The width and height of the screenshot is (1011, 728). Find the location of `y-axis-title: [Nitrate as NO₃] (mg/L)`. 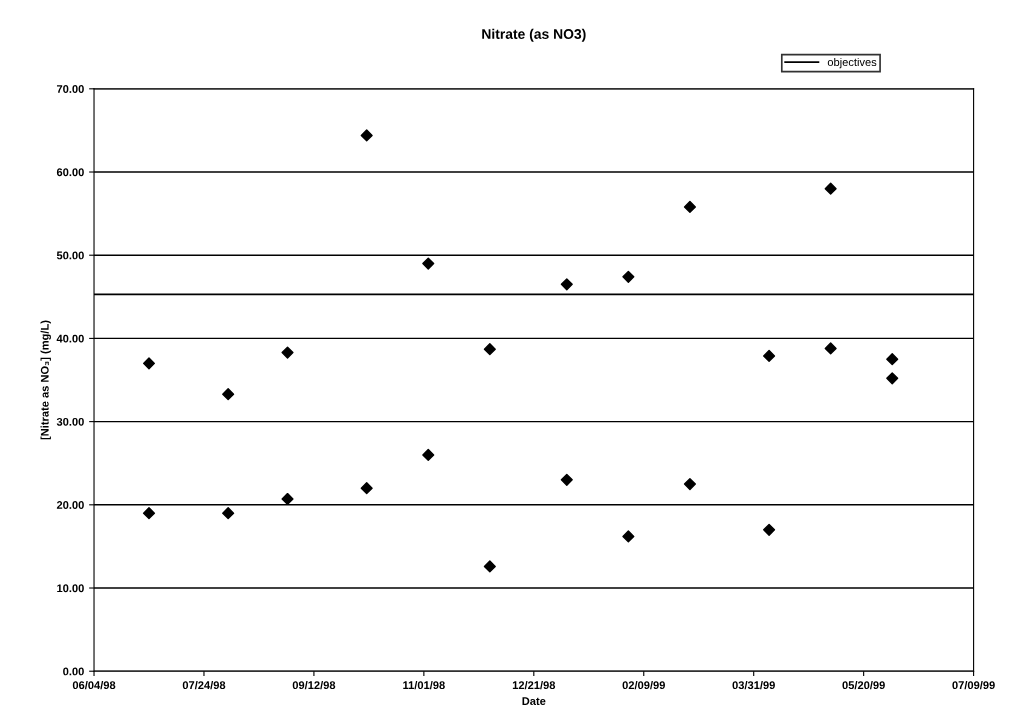

y-axis-title: [Nitrate as NO₃] (mg/L) is located at coordinates (45, 380).